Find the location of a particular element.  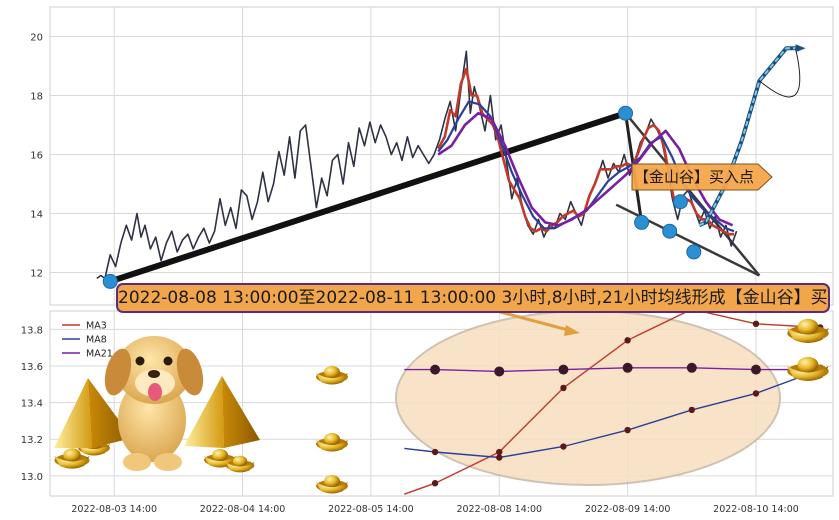

y-tick-label: 13.8 is located at coordinates (32, 330).